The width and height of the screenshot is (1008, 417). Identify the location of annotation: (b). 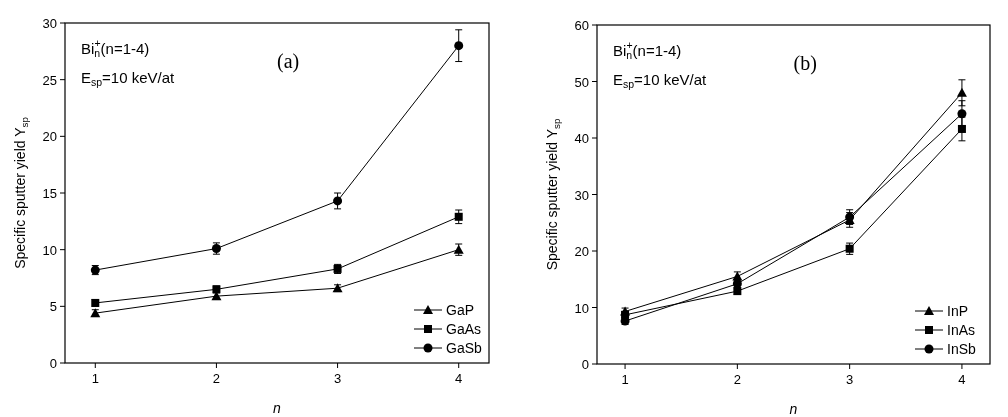
(805, 63).